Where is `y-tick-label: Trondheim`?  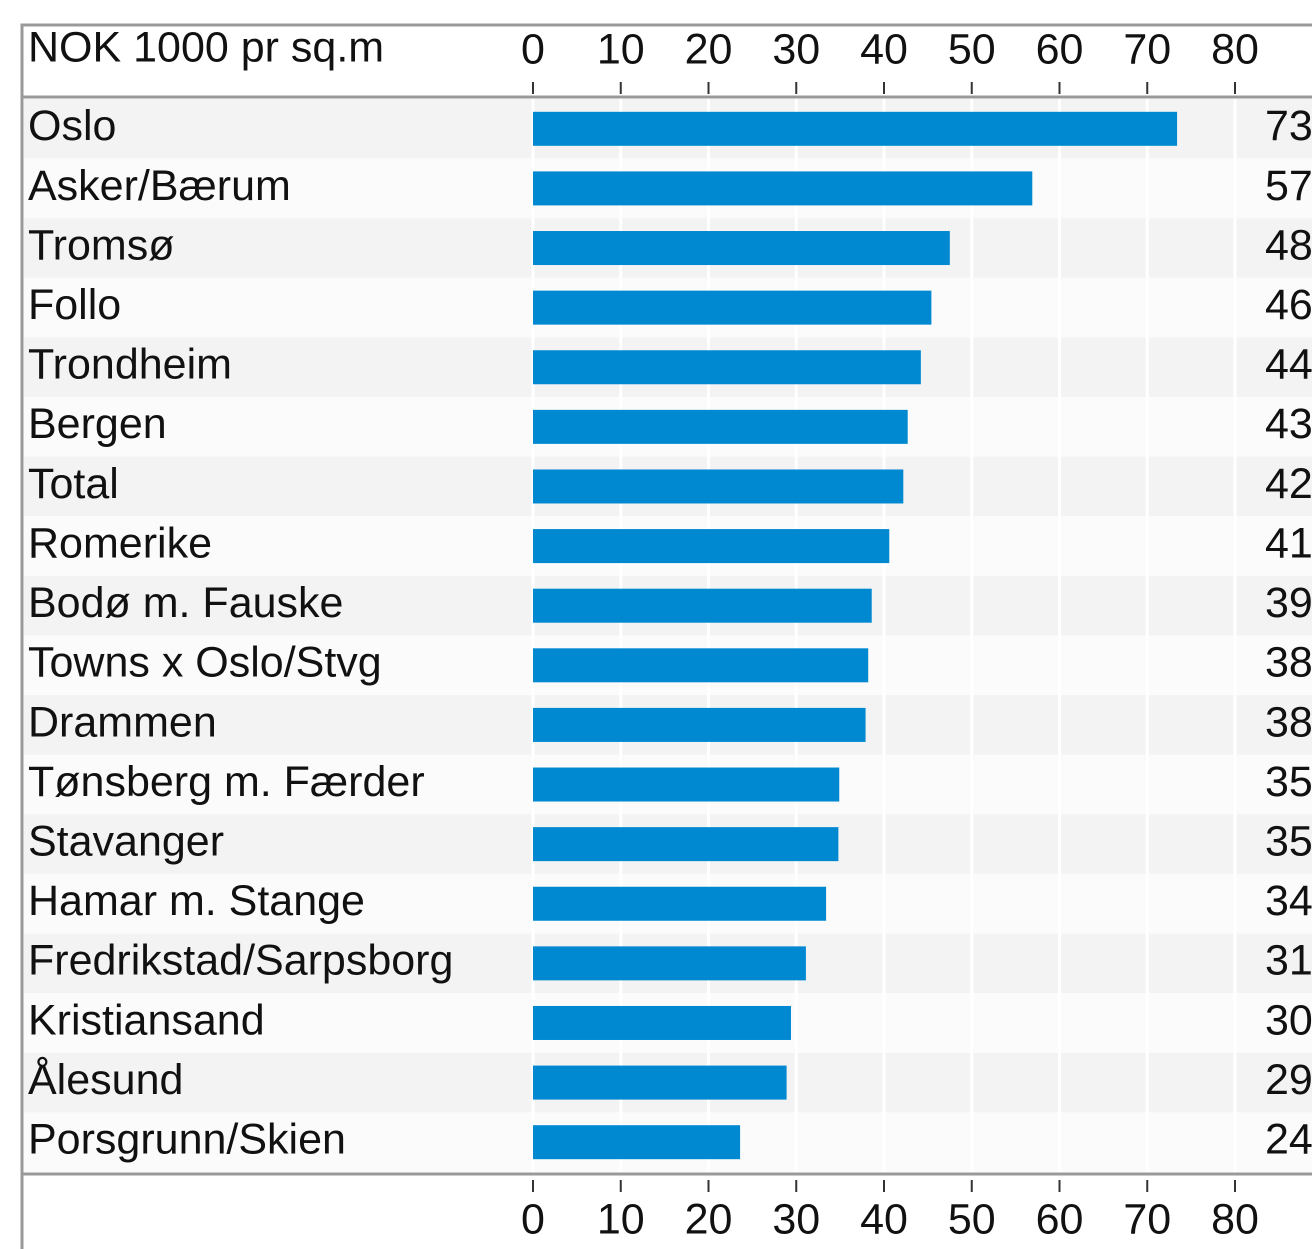
y-tick-label: Trondheim is located at coordinates (130, 365).